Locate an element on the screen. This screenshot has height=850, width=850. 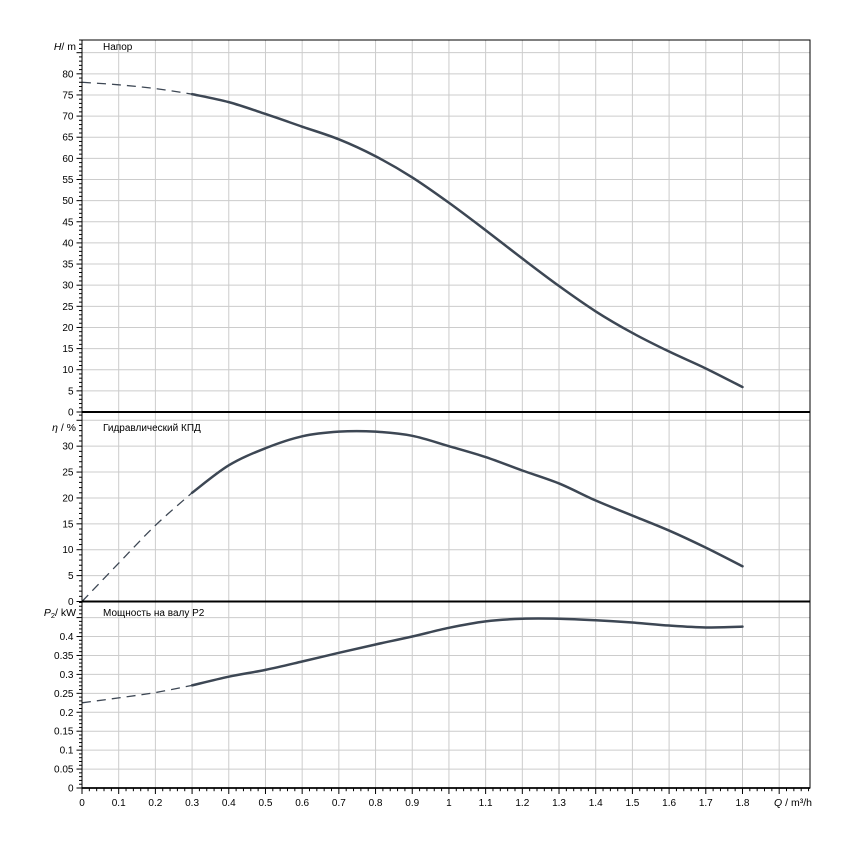
efficiency-axis-label: η / % is located at coordinates (64, 428).